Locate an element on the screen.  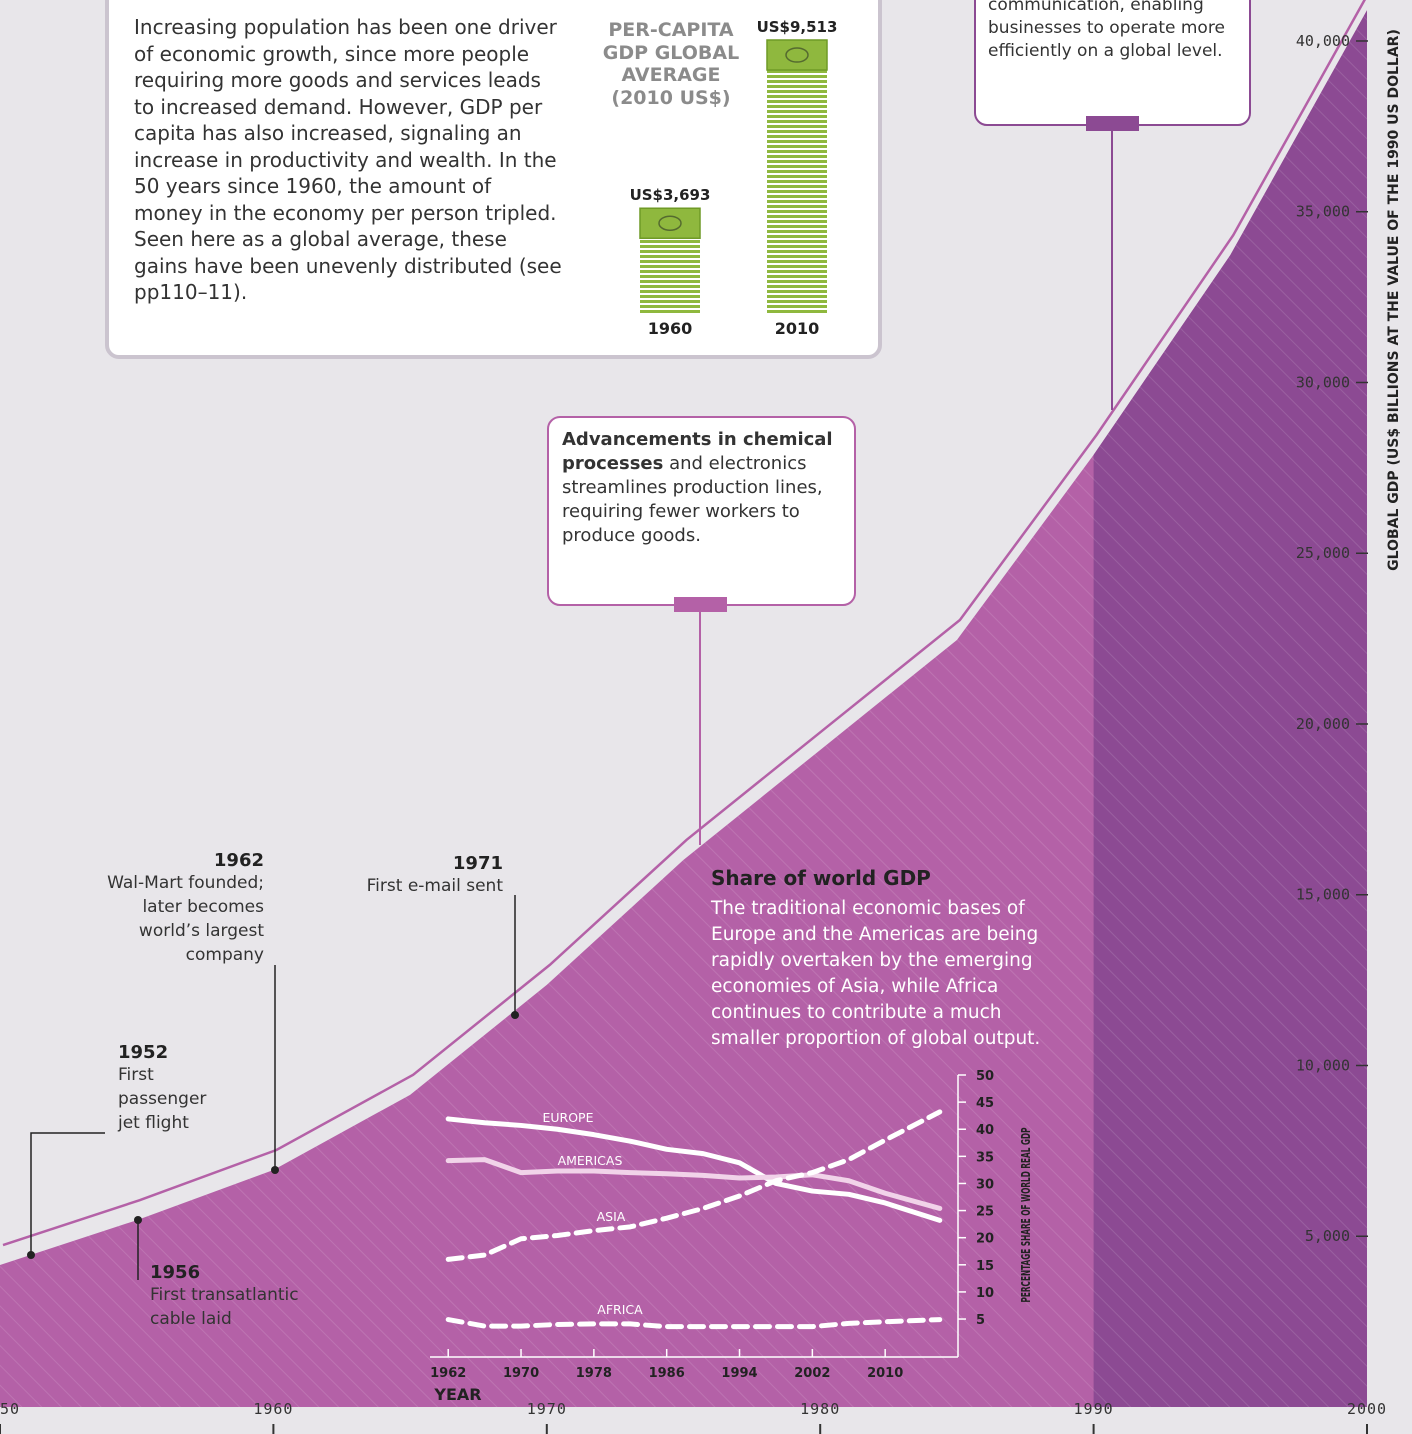
y-tick-label: 45 is located at coordinates (985, 1103).